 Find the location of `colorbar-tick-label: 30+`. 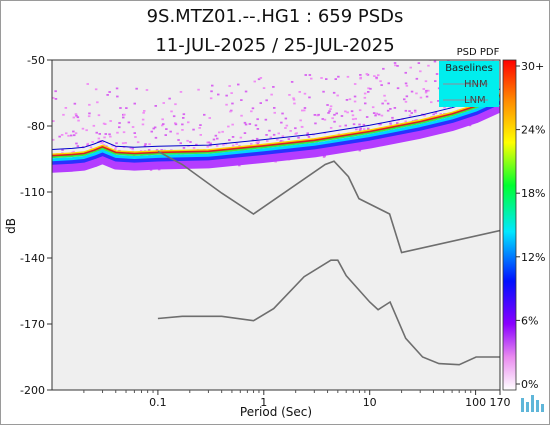

colorbar-tick-label: 30+ is located at coordinates (532, 66).